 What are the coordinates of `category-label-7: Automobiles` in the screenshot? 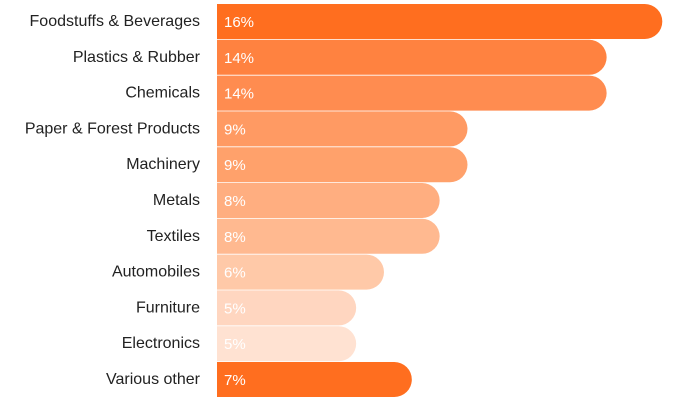 It's located at (156, 272).